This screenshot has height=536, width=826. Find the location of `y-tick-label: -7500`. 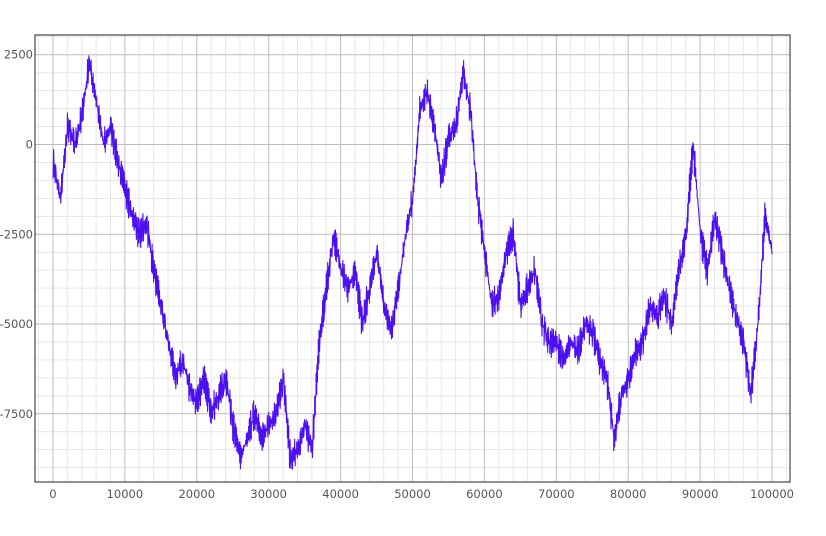

y-tick-label: -7500 is located at coordinates (16, 414).